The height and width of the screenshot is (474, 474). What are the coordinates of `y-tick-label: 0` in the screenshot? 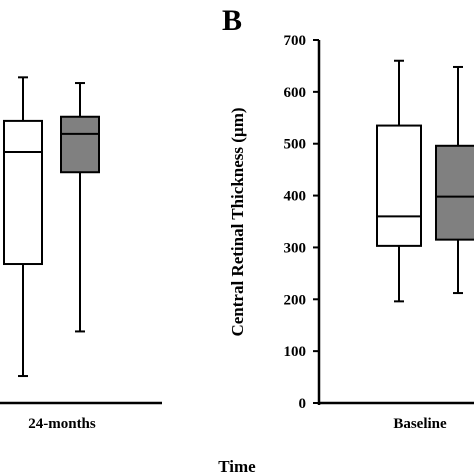 It's located at (303, 404).